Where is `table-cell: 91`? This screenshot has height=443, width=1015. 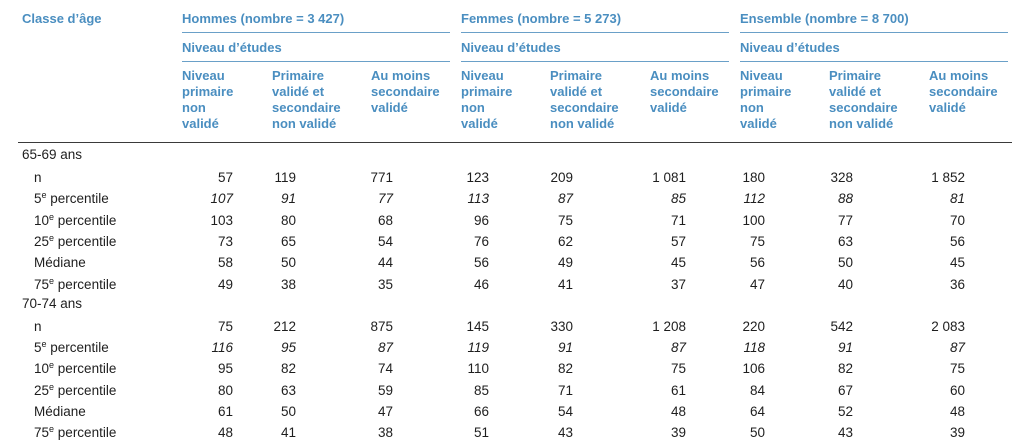 table-cell: 91 is located at coordinates (288, 199).